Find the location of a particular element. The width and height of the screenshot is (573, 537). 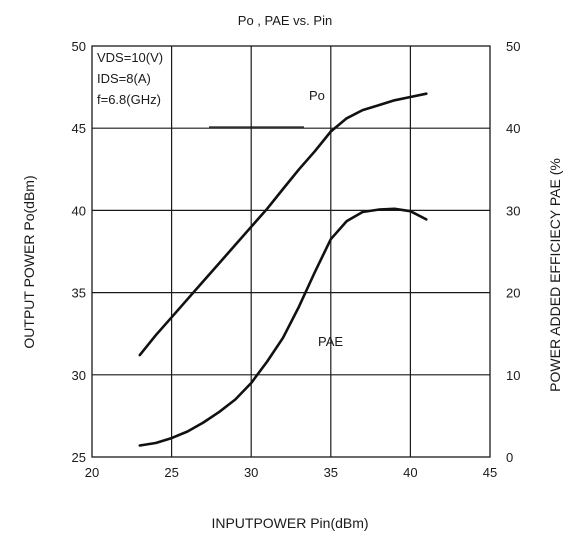

y-tick-label-left: 25 is located at coordinates (79, 457).